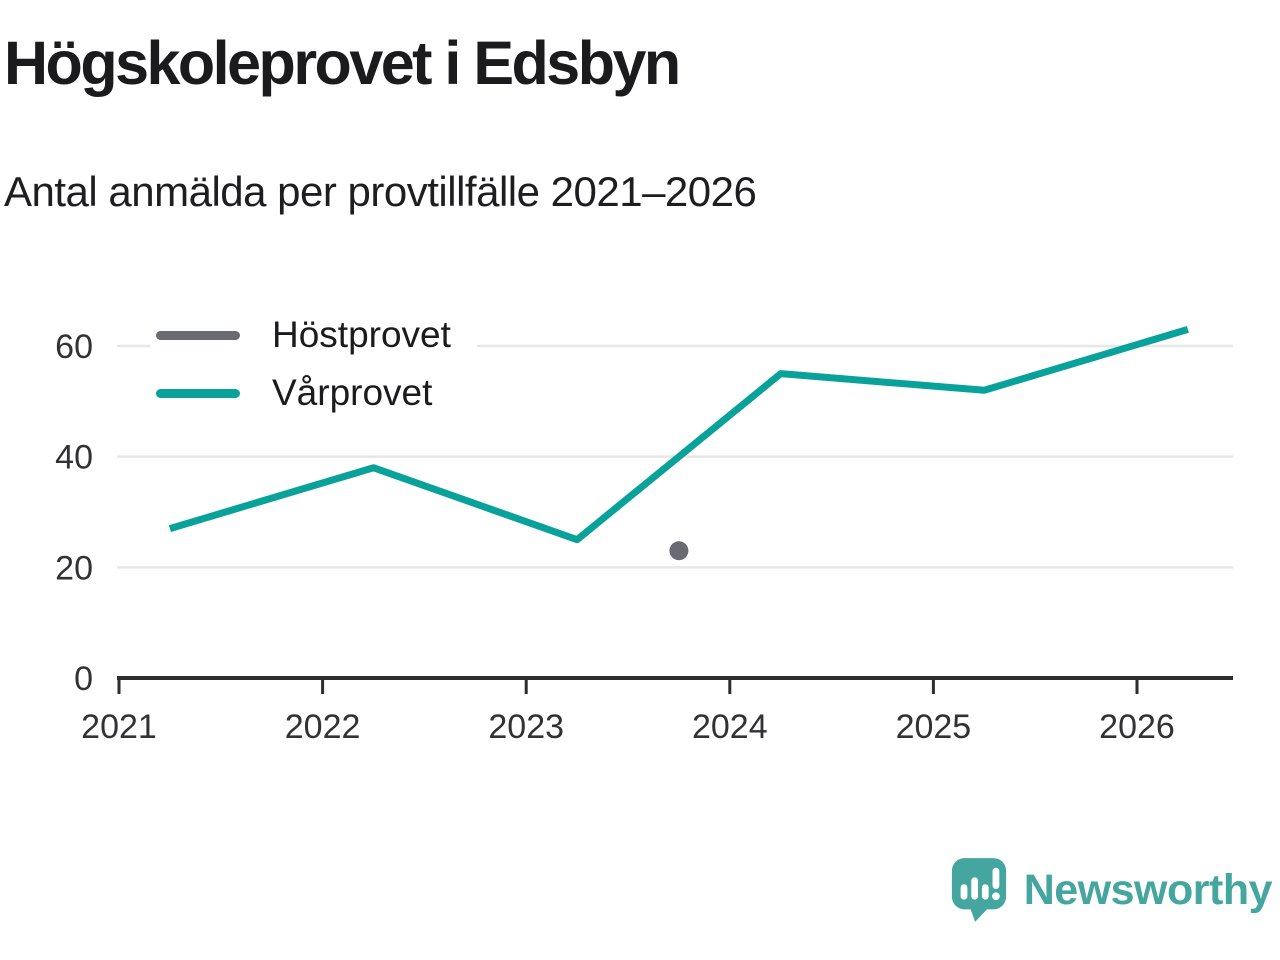 The height and width of the screenshot is (960, 1280). What do you see at coordinates (119, 727) in the screenshot?
I see `svg-text: 2021` at bounding box center [119, 727].